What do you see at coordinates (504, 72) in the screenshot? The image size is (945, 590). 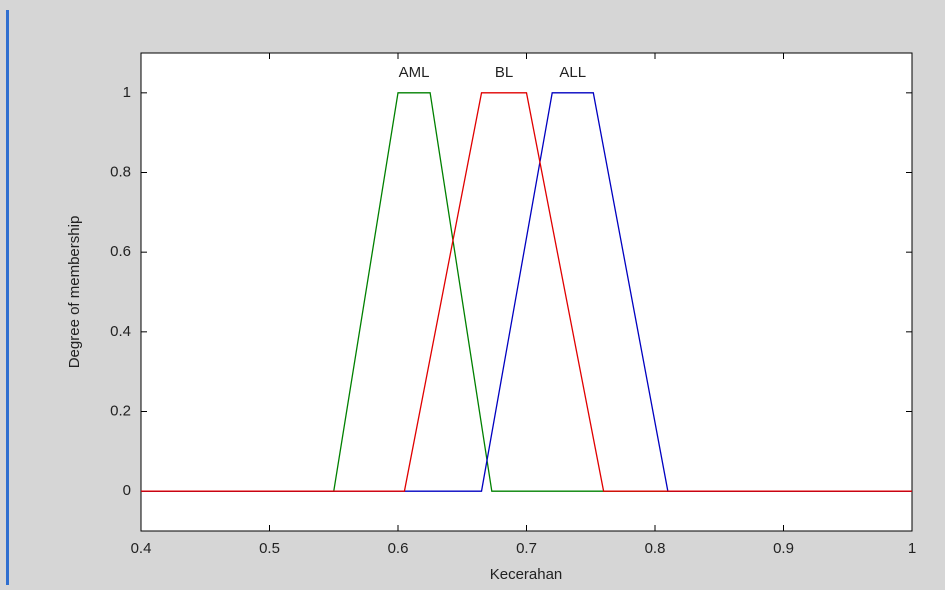 I see `series-label: BL` at bounding box center [504, 72].